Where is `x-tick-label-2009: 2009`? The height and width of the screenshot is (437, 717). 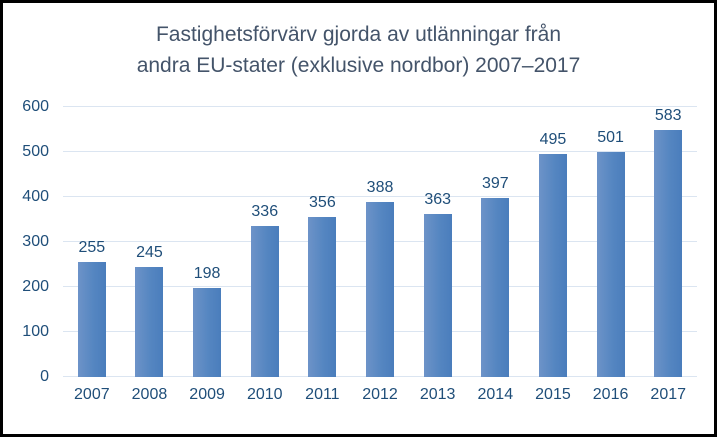
x-tick-label-2009: 2009 is located at coordinates (207, 394).